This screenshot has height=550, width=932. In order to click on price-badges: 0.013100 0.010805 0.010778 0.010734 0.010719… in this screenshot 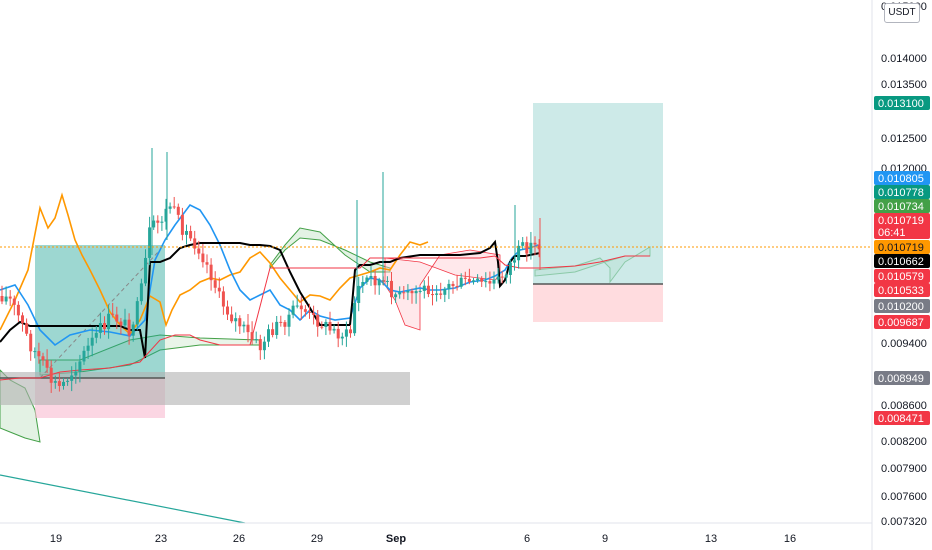, I will do `click(902, 260)`.